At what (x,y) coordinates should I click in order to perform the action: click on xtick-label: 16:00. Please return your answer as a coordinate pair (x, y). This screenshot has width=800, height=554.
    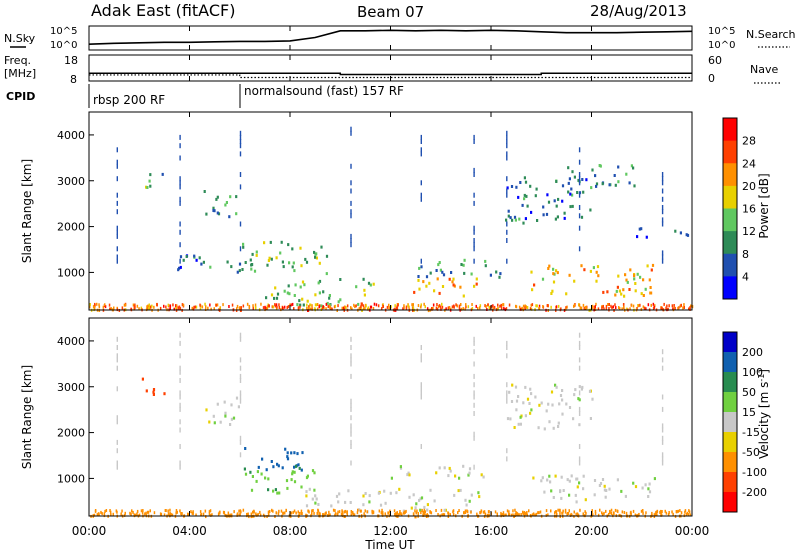
    Looking at the image, I should click on (491, 531).